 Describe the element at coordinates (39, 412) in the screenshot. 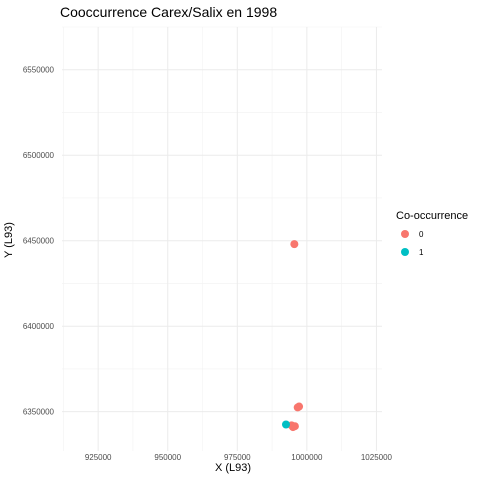

I see `y-tick-label: 6350000` at that location.